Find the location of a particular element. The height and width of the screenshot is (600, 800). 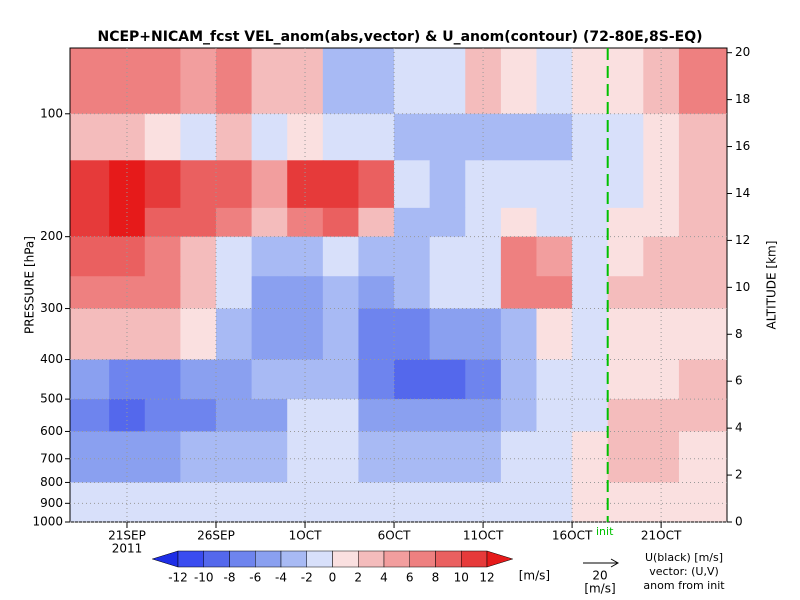

colorbar-tick-label: -2 is located at coordinates (307, 578).